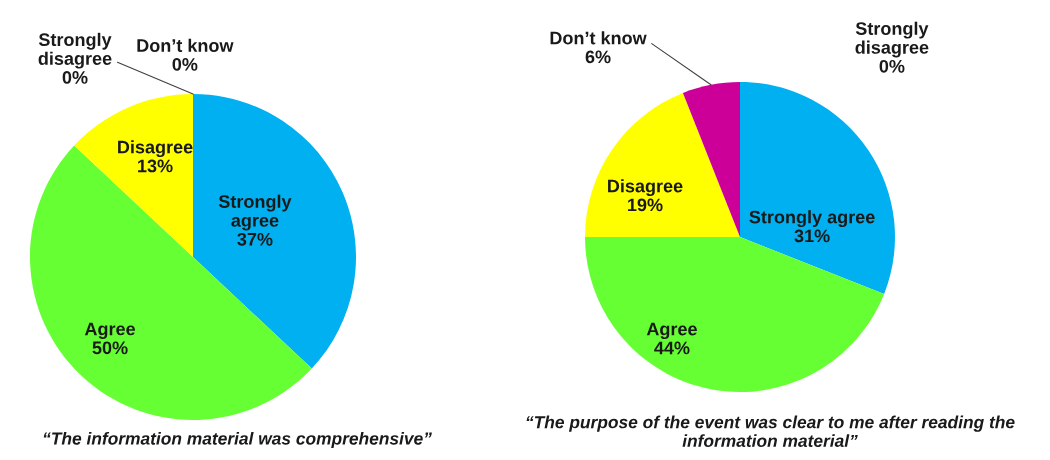 This screenshot has width=1050, height=460. Describe the element at coordinates (672, 348) in the screenshot. I see `data-label: 44%` at that location.